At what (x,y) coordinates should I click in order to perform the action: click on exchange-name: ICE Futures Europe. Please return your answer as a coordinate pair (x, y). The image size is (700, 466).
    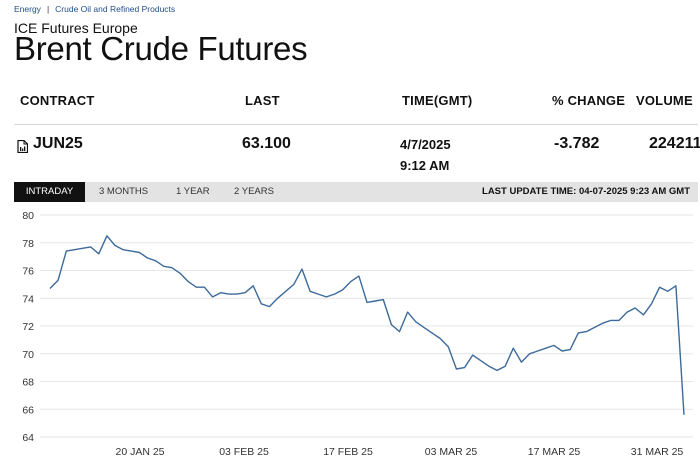
    Looking at the image, I should click on (76, 28).